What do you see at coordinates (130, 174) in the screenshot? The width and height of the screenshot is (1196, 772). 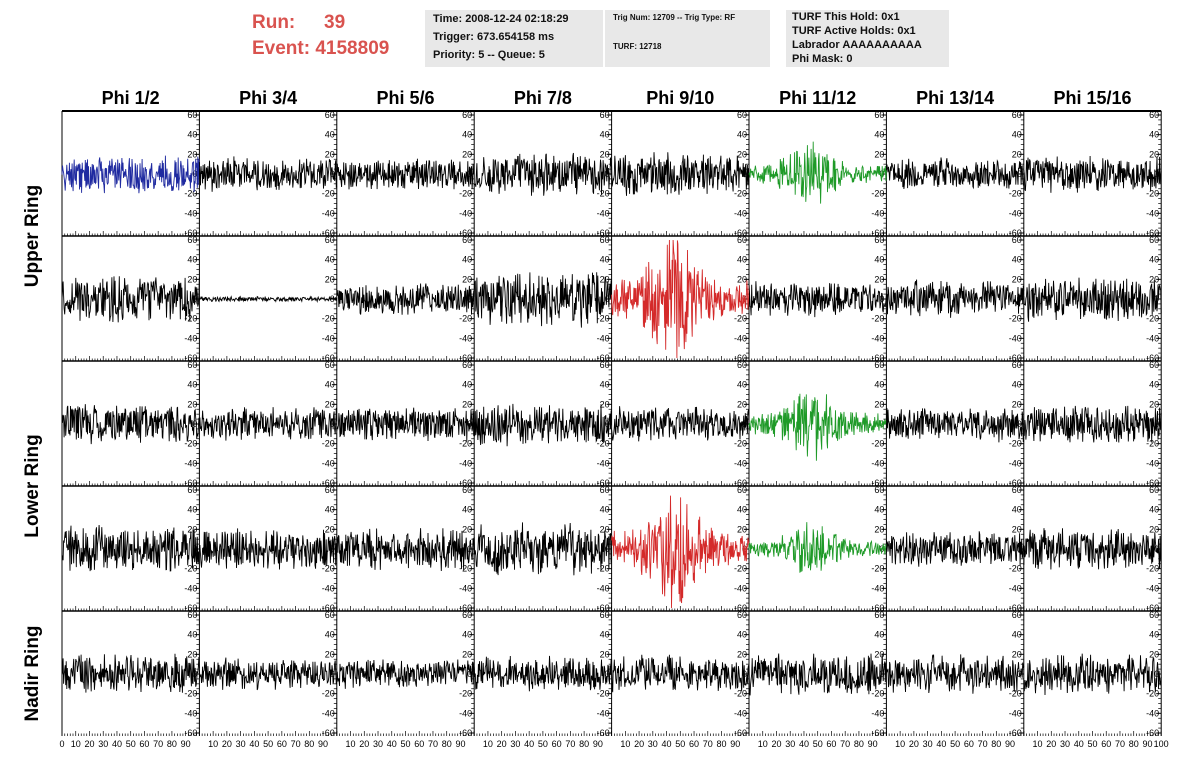 I see `waveform-r1-c1` at bounding box center [130, 174].